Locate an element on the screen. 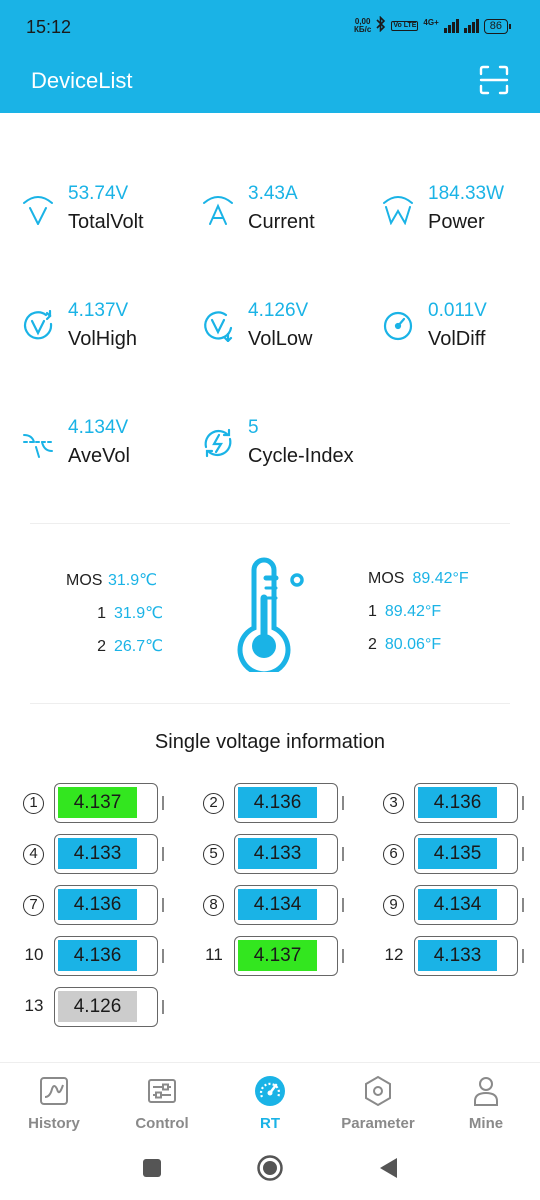  cycle-icon is located at coordinates (218, 443).